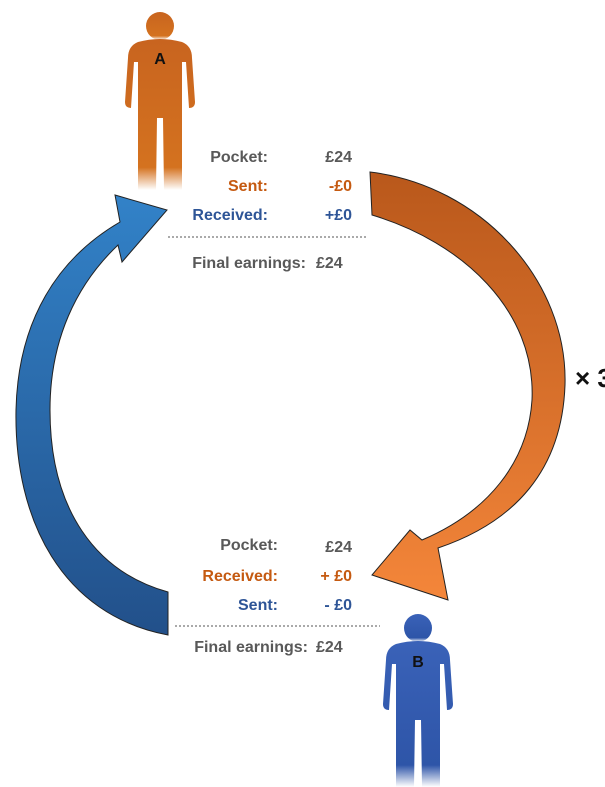 The image size is (605, 787). Describe the element at coordinates (340, 186) in the screenshot. I see `row-value: -£0` at that location.